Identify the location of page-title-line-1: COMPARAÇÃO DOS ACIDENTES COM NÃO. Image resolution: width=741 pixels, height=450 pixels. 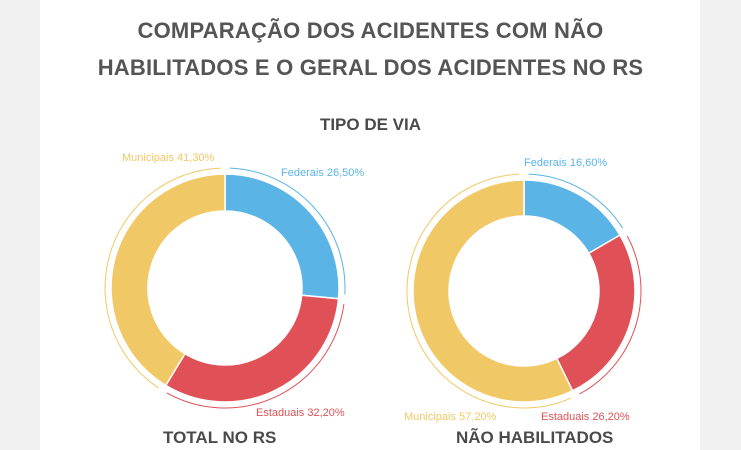
(370, 30).